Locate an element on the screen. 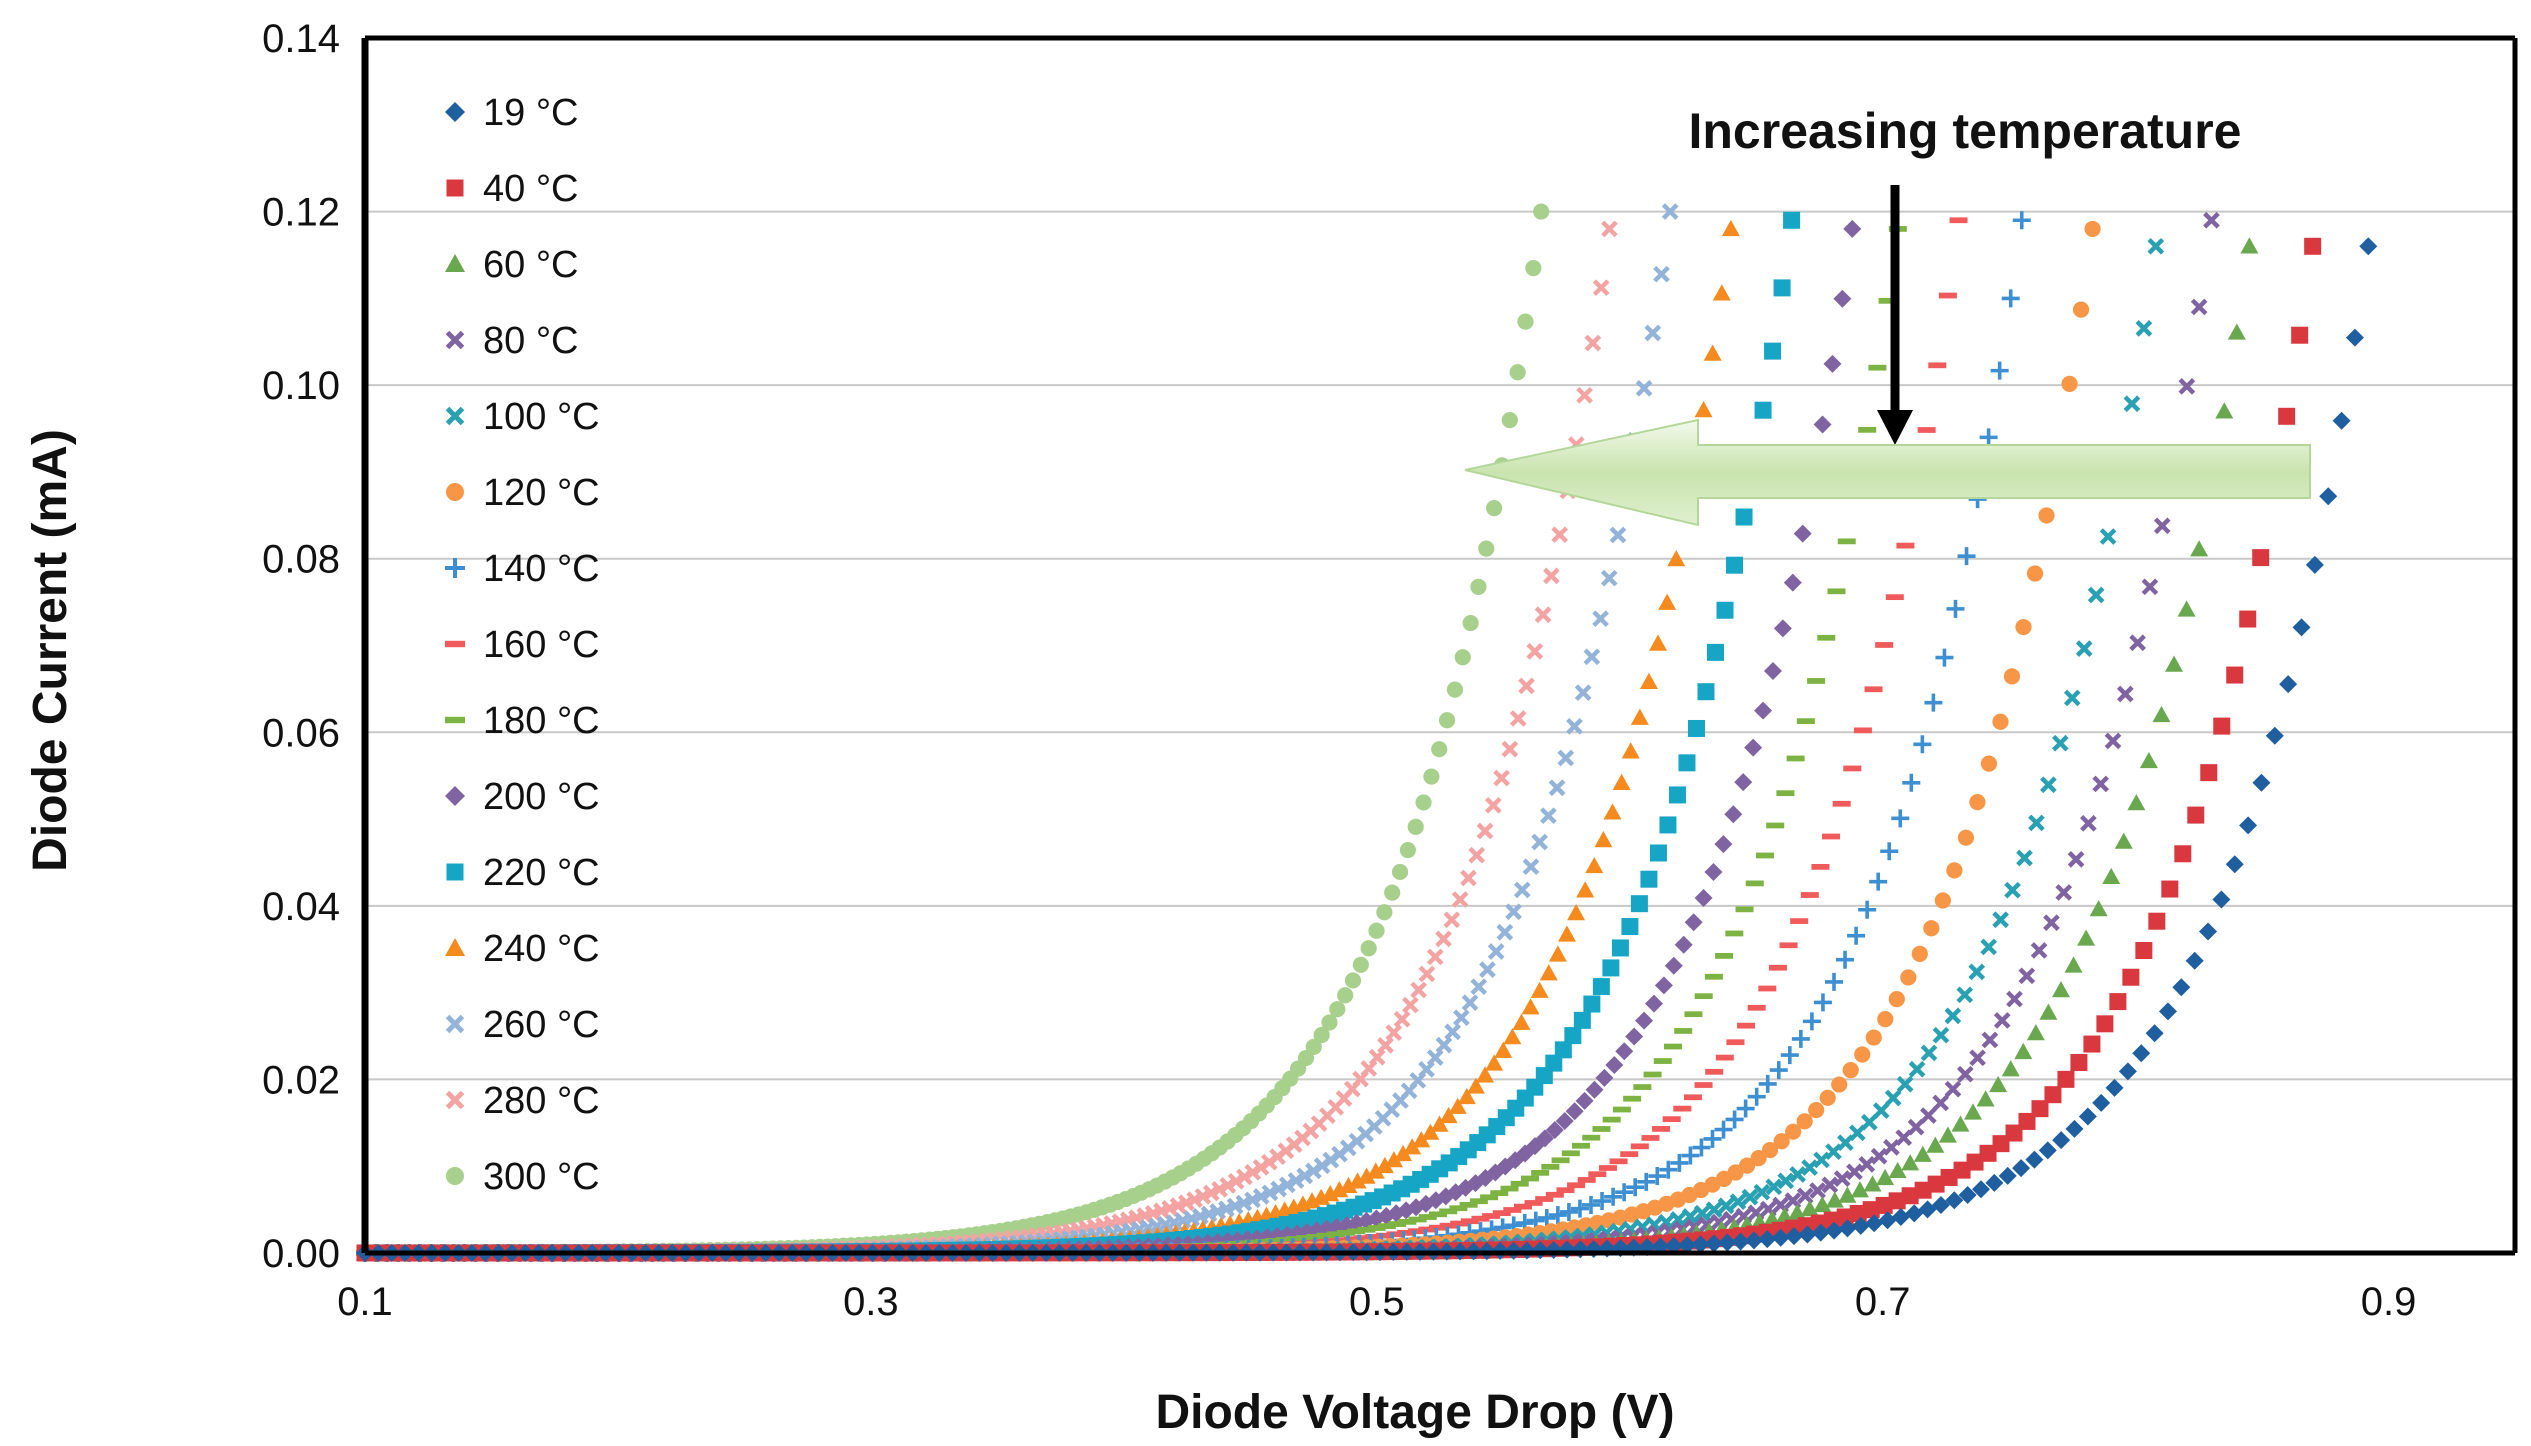 The image size is (2531, 1446). legend-entry: 120 °C is located at coordinates (523, 493).